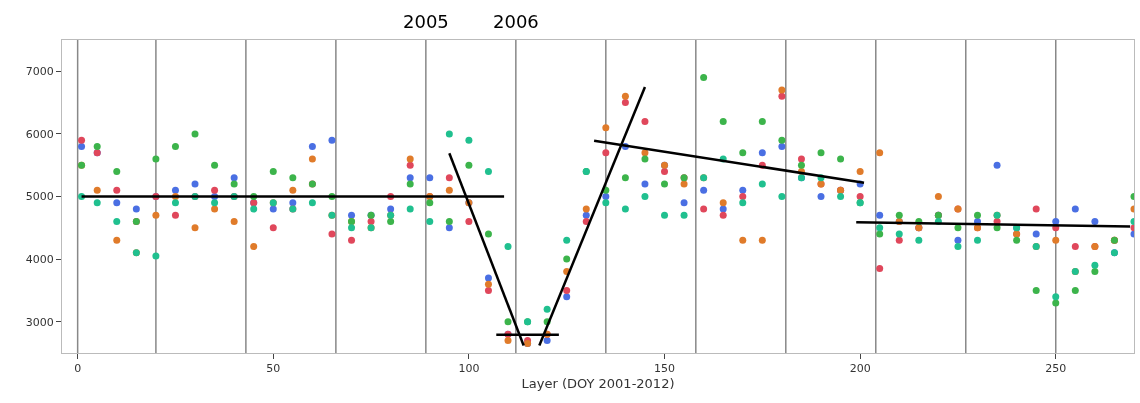 The width and height of the screenshot is (1140, 403). Describe the element at coordinates (39, 134) in the screenshot. I see `y-tick-label: 6000` at that location.